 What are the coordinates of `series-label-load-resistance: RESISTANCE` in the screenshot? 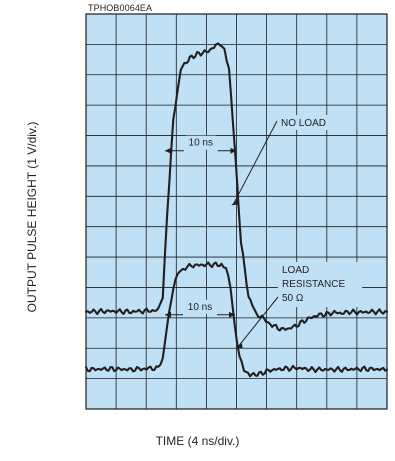 It's located at (313, 284).